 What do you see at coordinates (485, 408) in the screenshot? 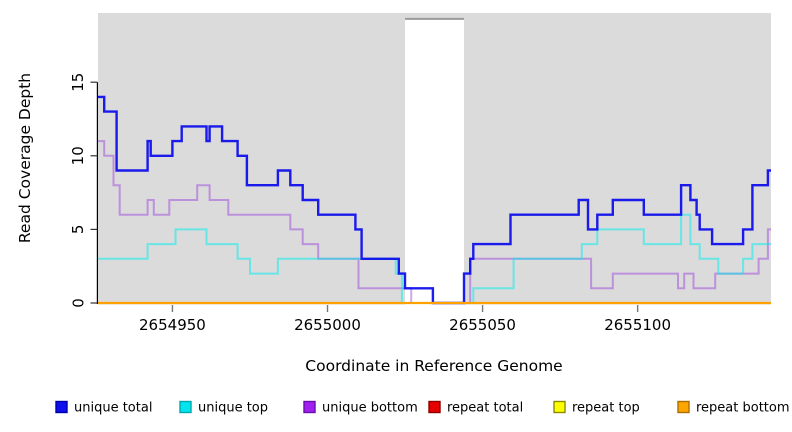
I see `legend-label-repeat-total: repeat total` at bounding box center [485, 408].